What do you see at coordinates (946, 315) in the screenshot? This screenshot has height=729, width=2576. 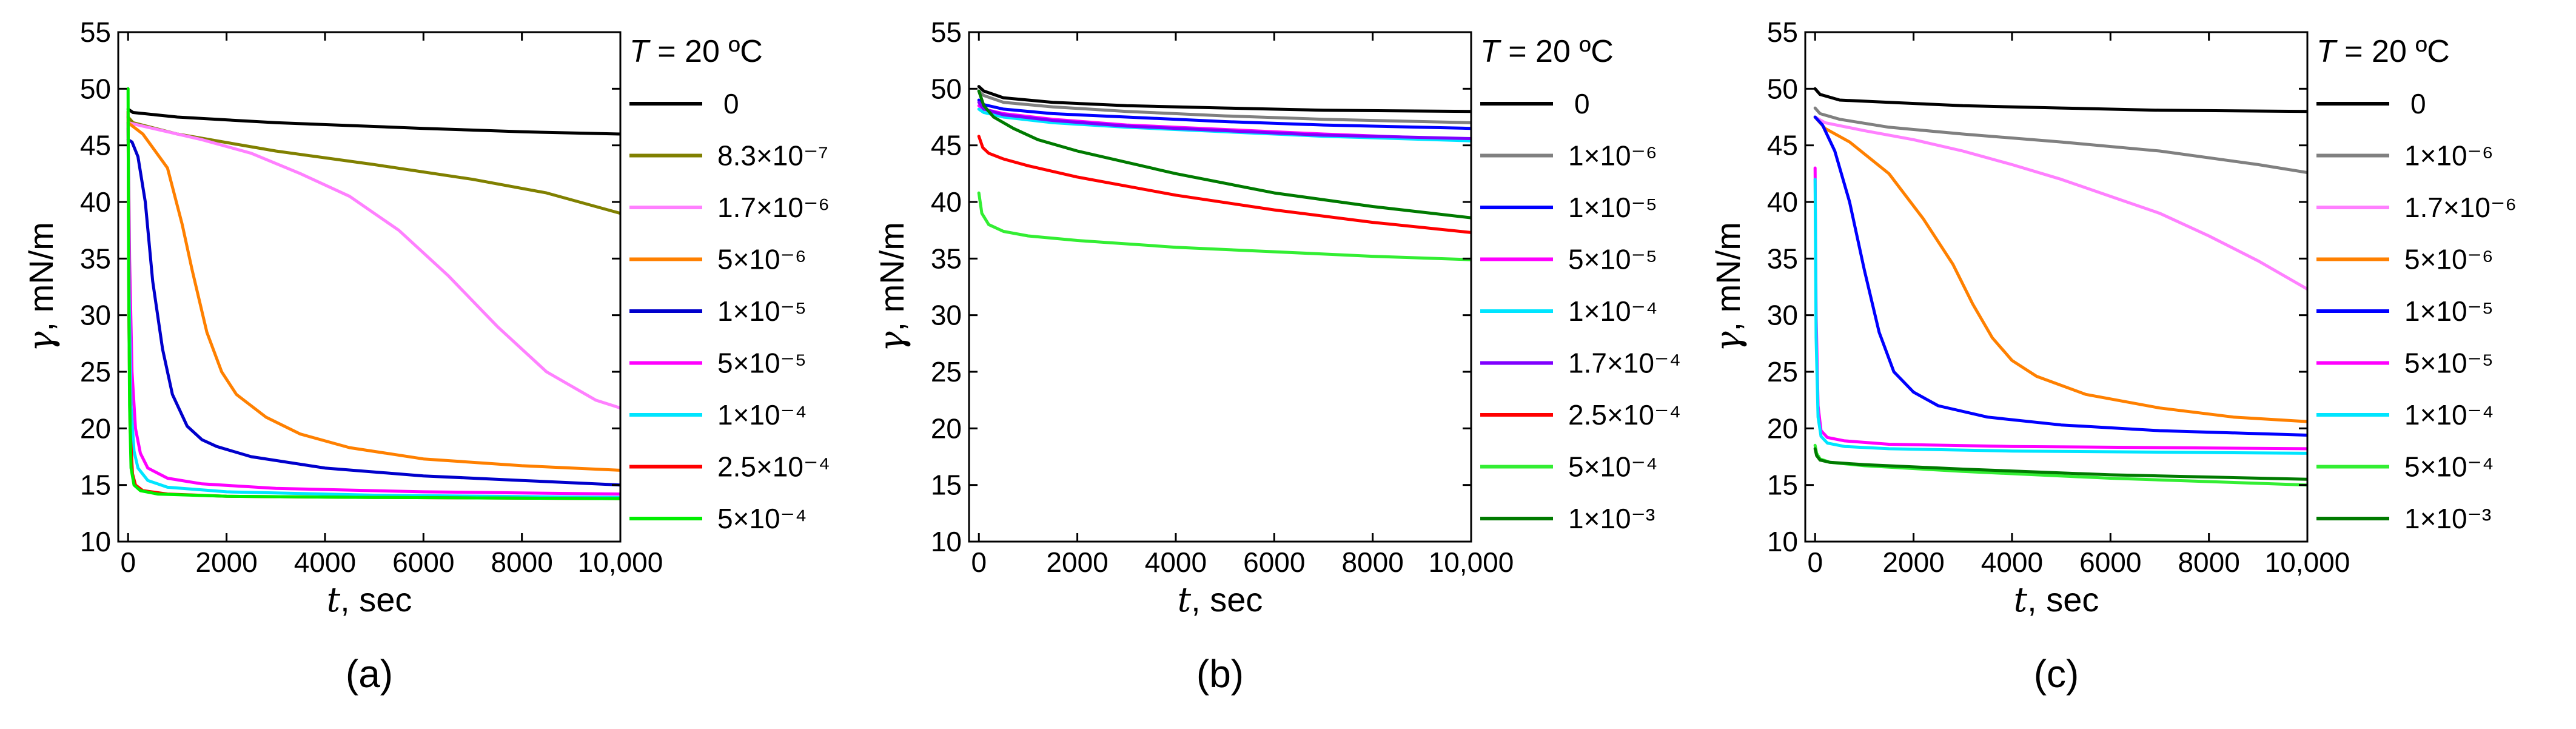 I see `panel-b-y-tick-label-4: 30` at bounding box center [946, 315].